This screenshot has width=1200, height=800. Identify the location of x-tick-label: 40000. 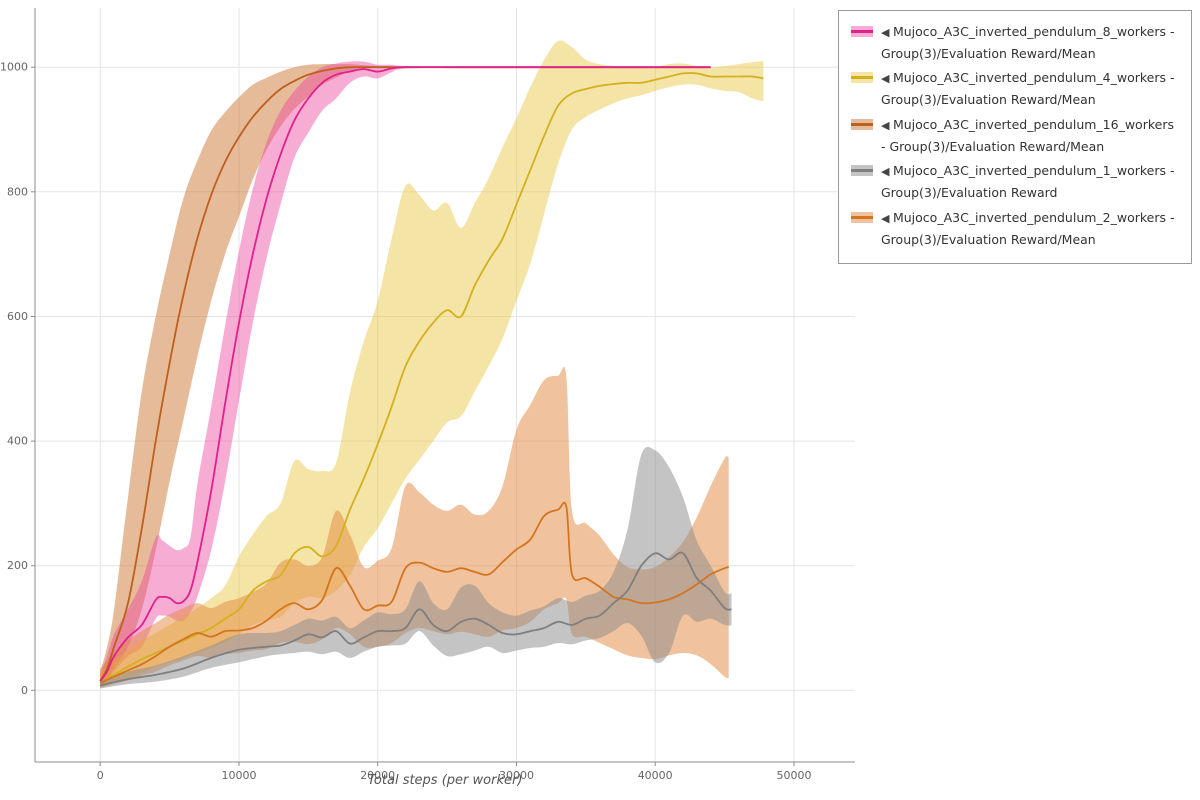
(655, 775).